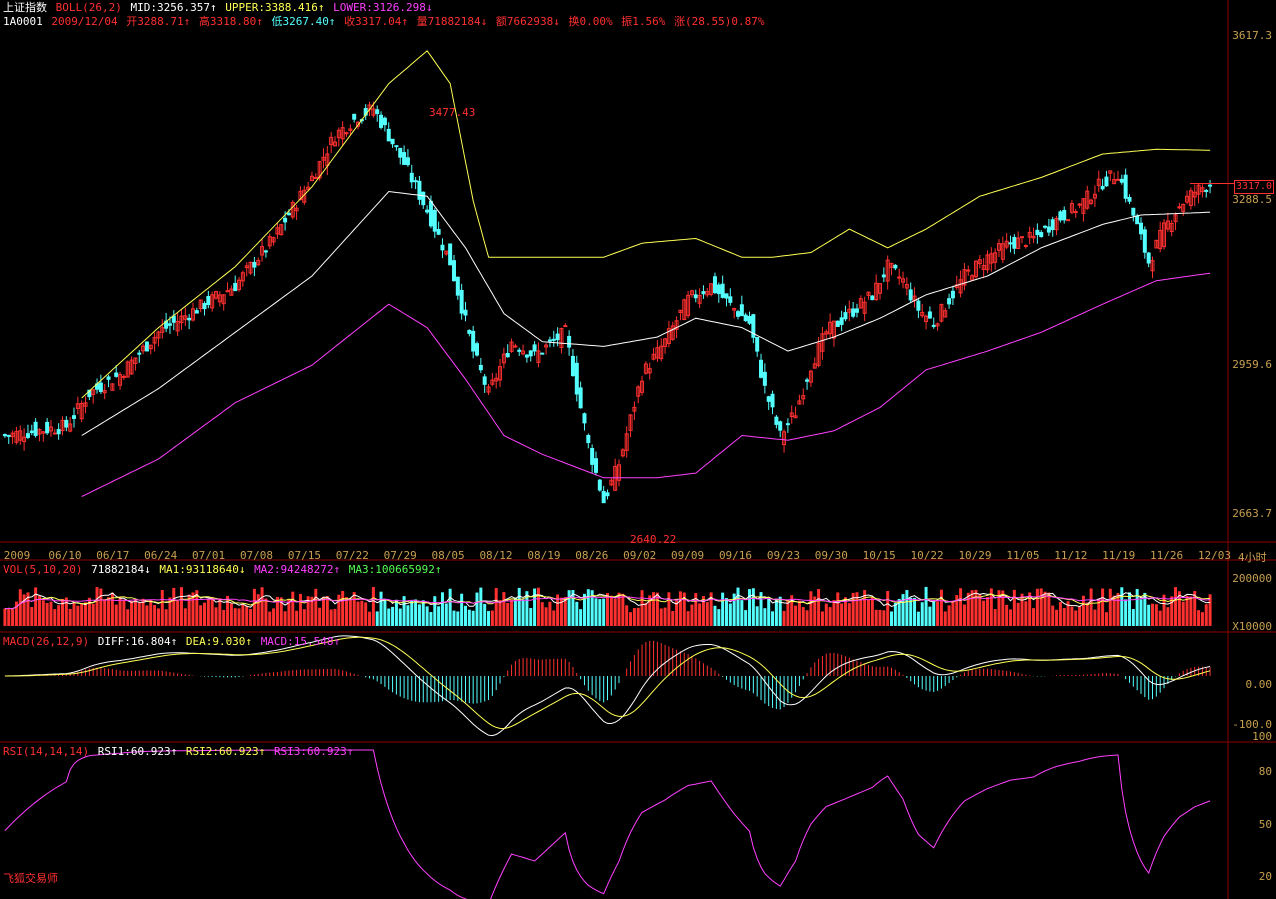  What do you see at coordinates (65, 555) in the screenshot?
I see `date-tick-label: 06/10` at bounding box center [65, 555].